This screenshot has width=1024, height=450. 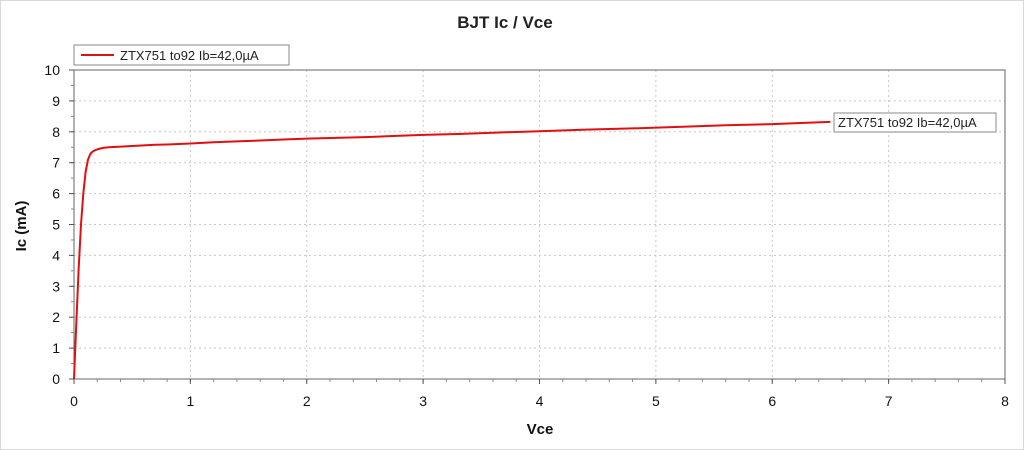 I want to click on x-axis-ticks: 0 1 2 3 4 5 6 7 8, so click(x=539, y=394).